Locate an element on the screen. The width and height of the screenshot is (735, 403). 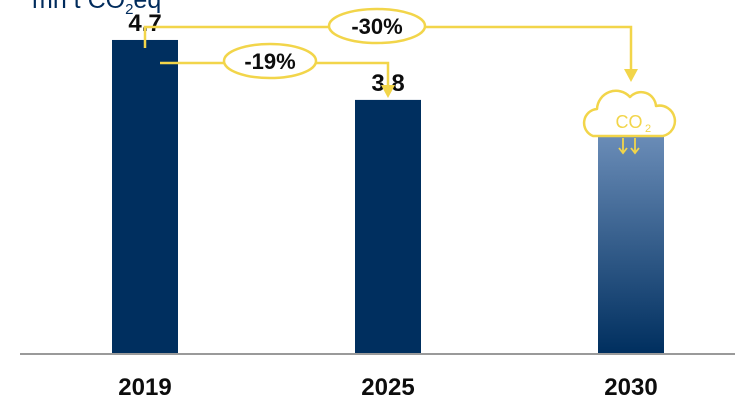
annotation-minus-30-label: -30% is located at coordinates (376, 26).